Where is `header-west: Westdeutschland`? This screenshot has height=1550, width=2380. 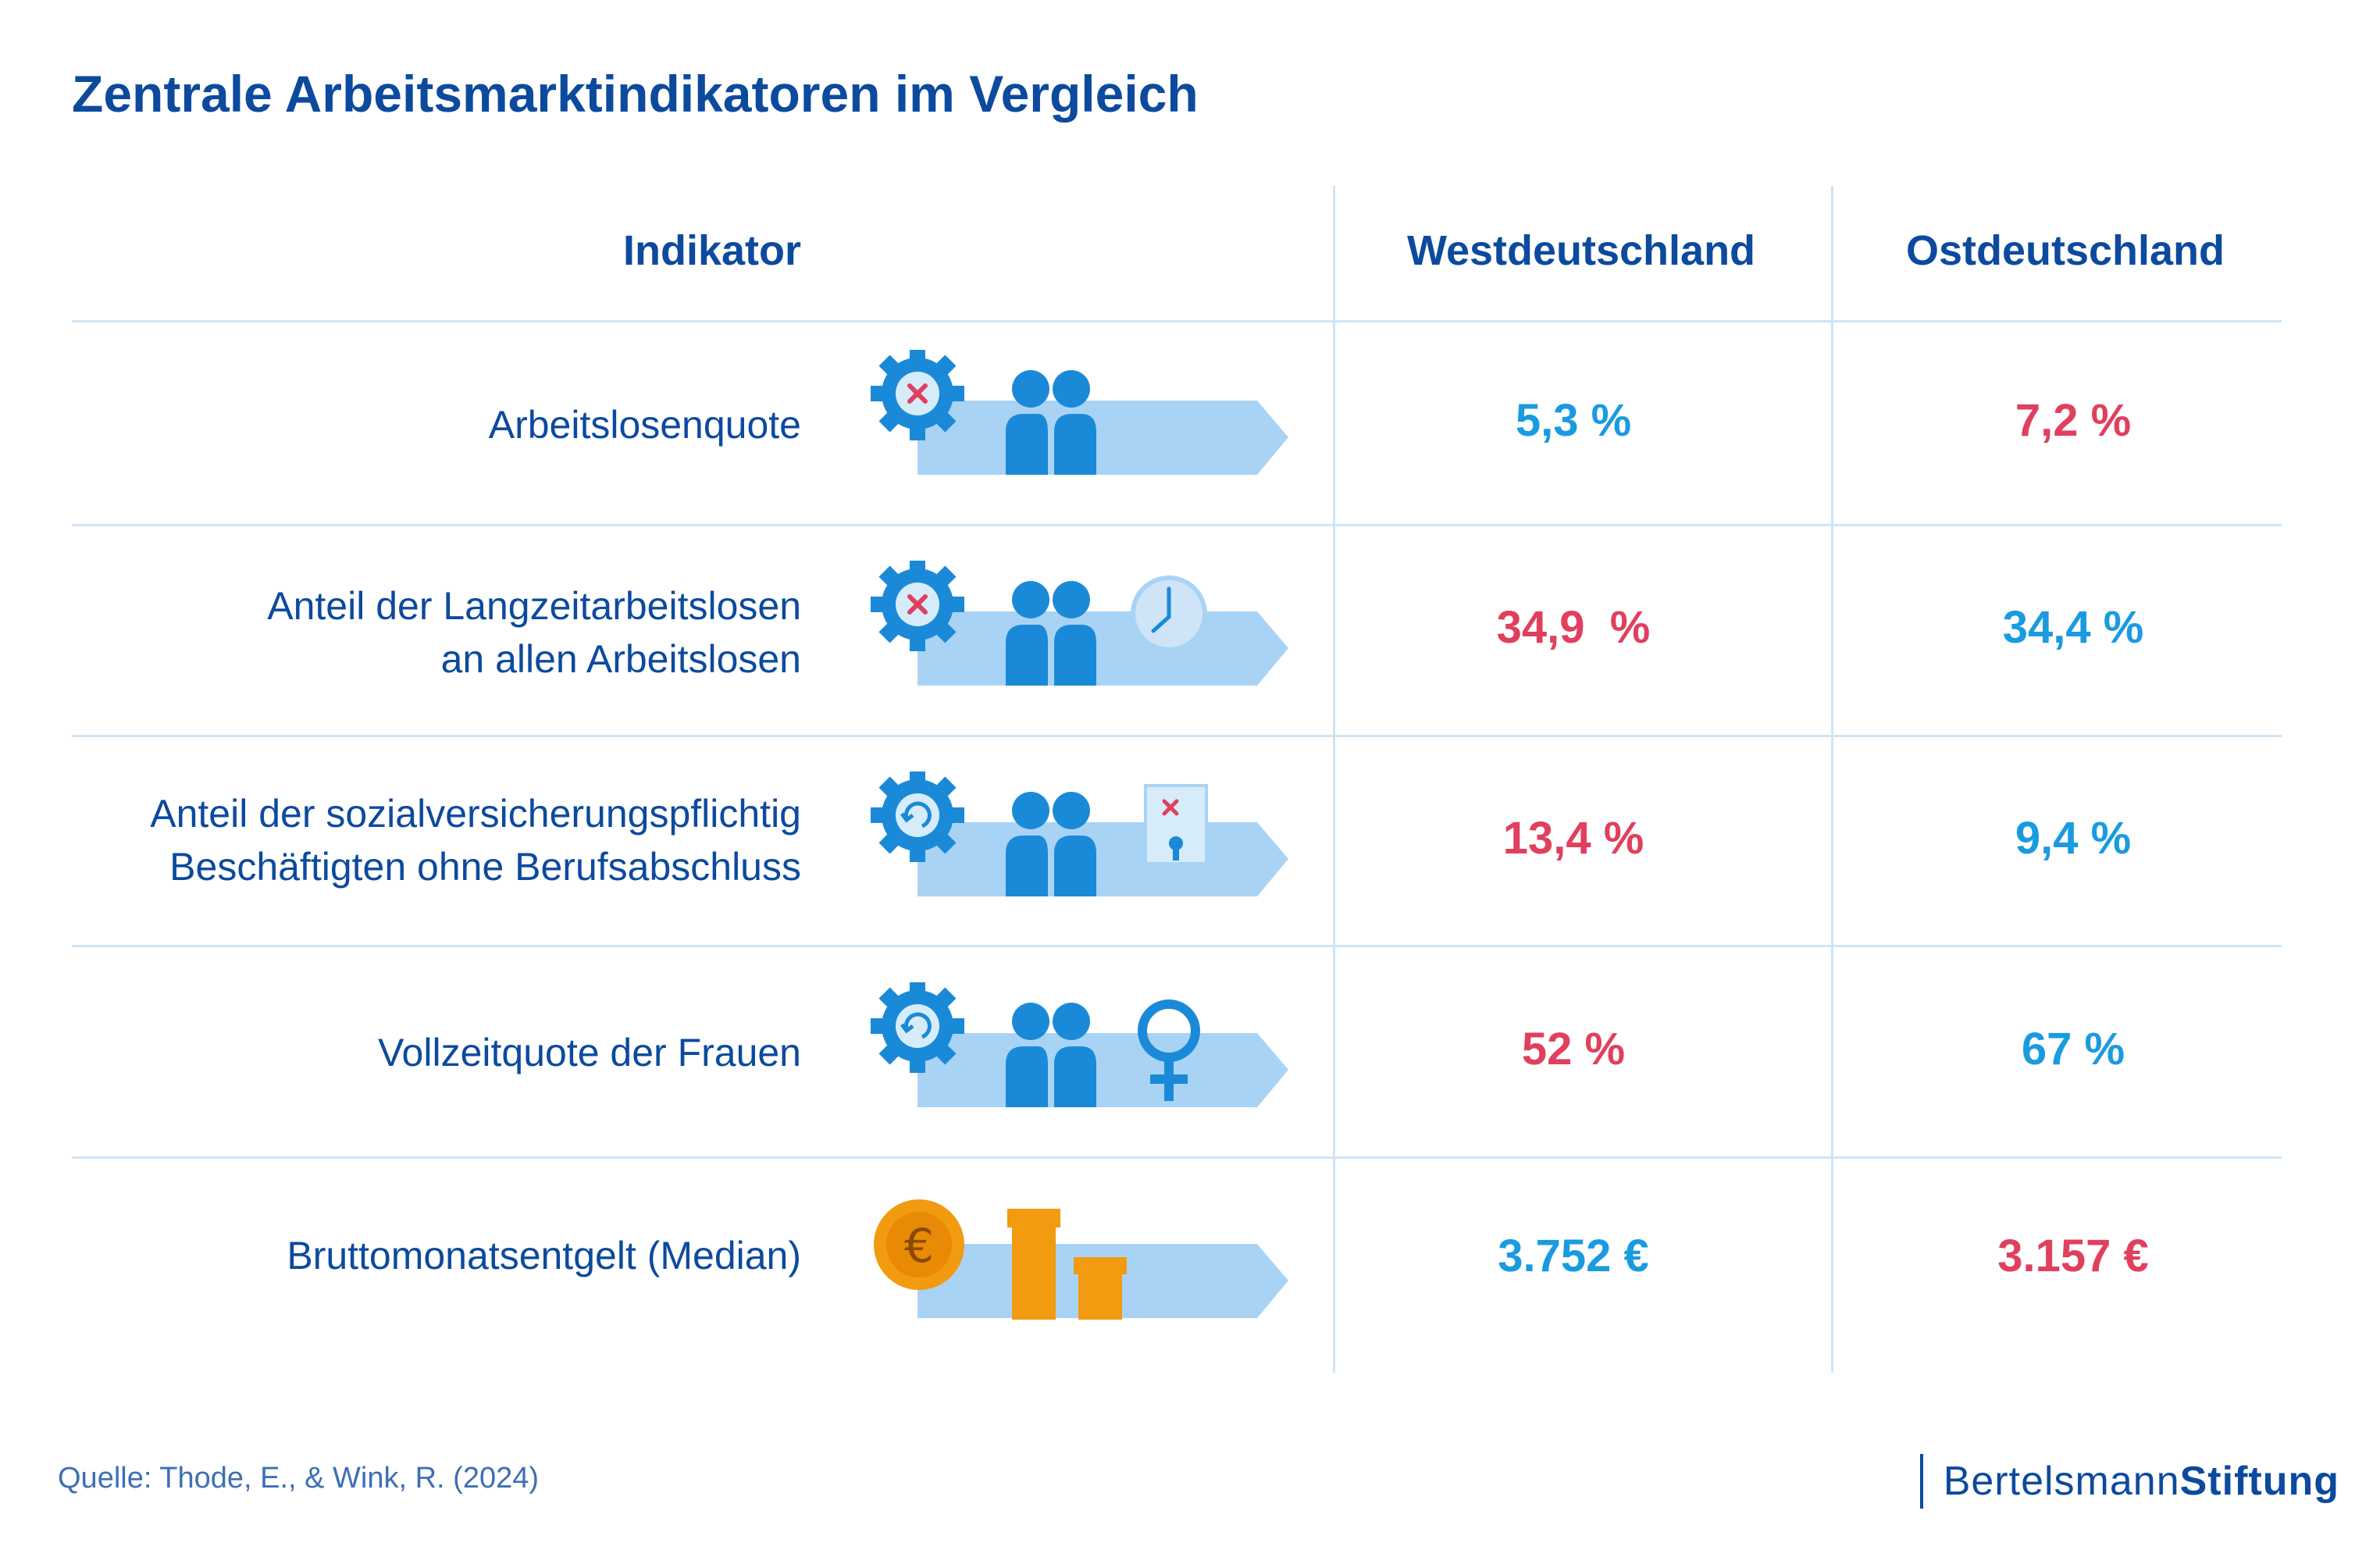
header-west: Westdeutschland is located at coordinates (1581, 251).